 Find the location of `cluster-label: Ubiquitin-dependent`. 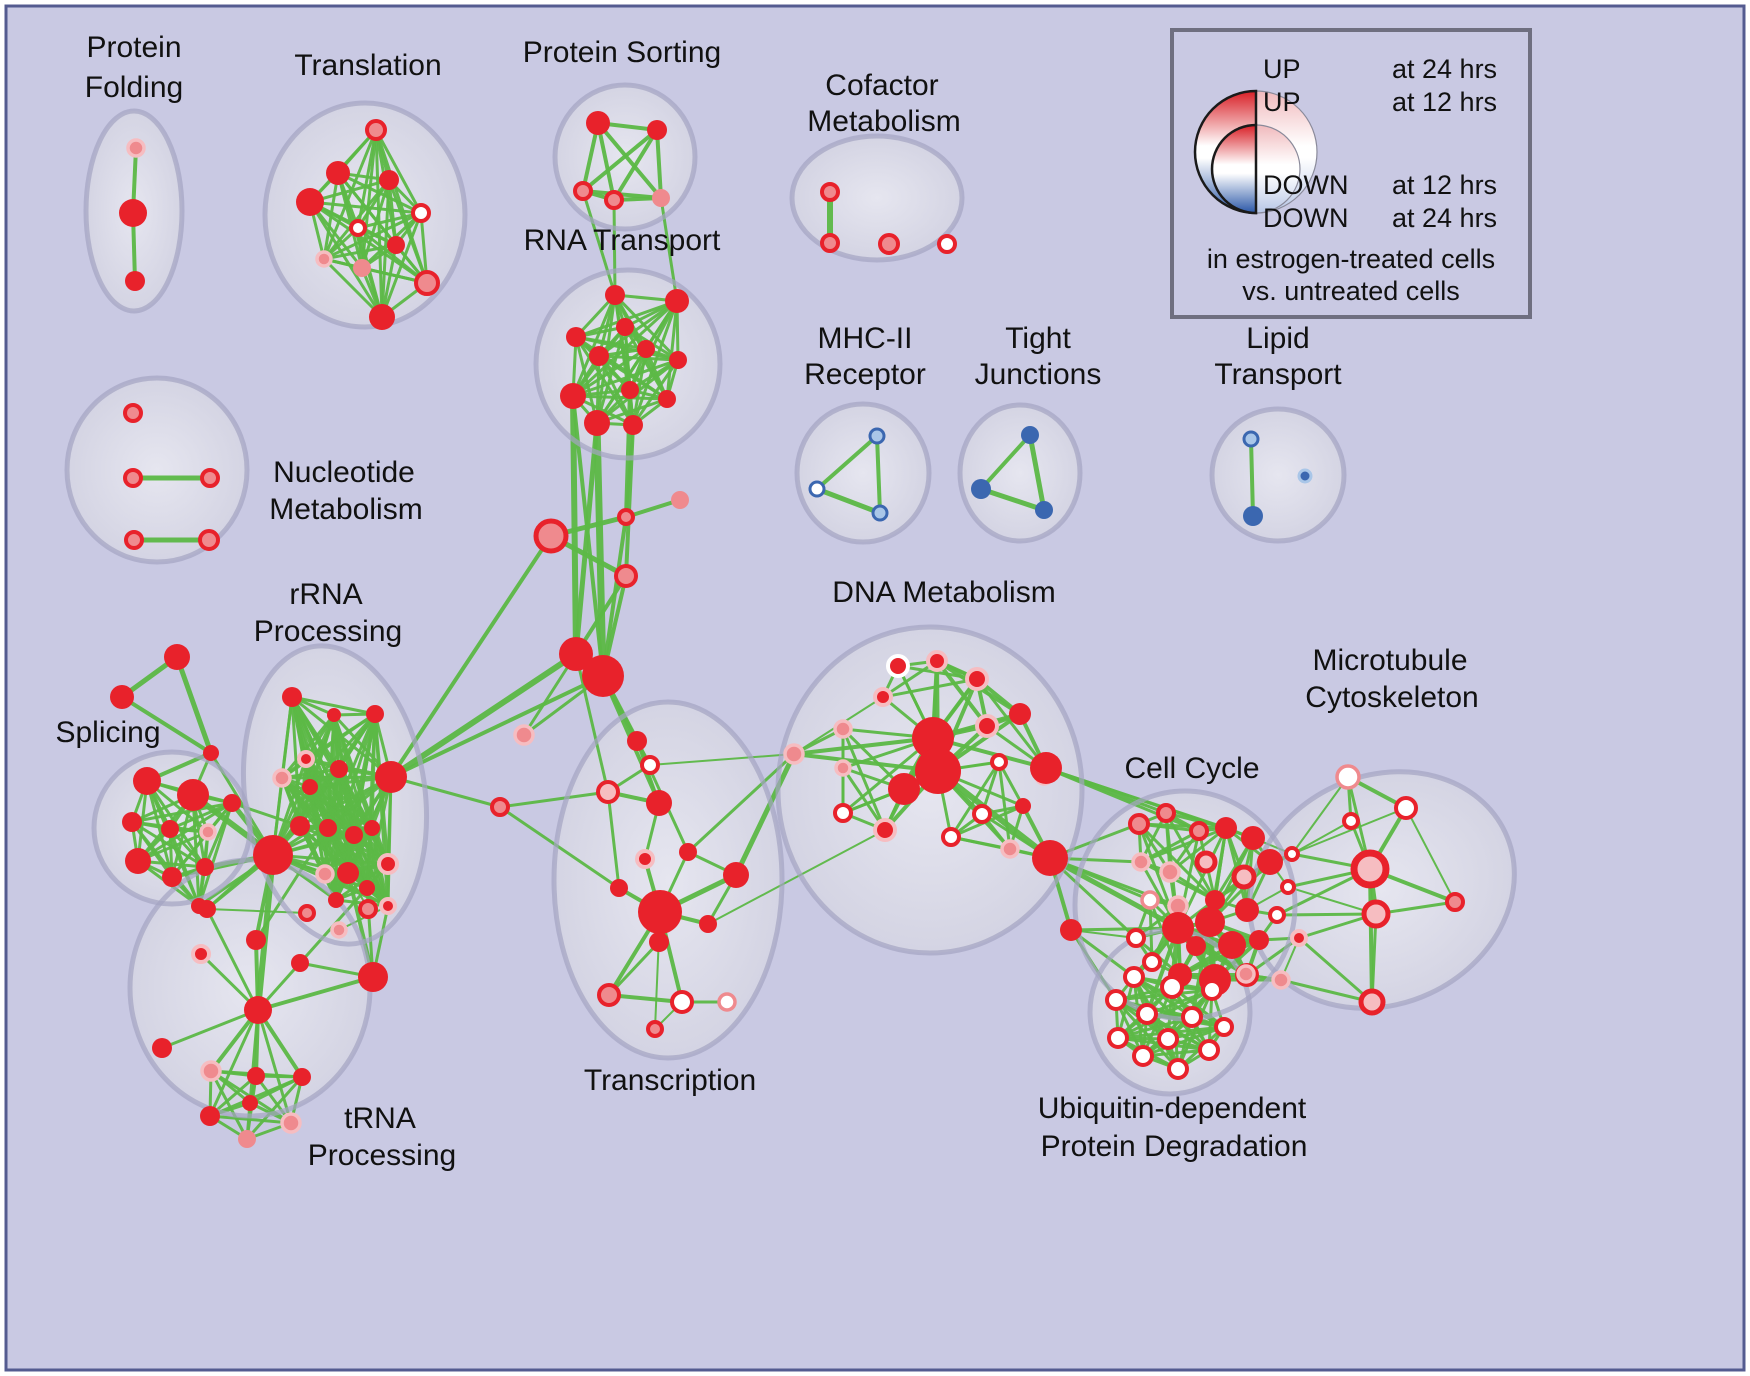

cluster-label: Ubiquitin-dependent is located at coordinates (1172, 1108).